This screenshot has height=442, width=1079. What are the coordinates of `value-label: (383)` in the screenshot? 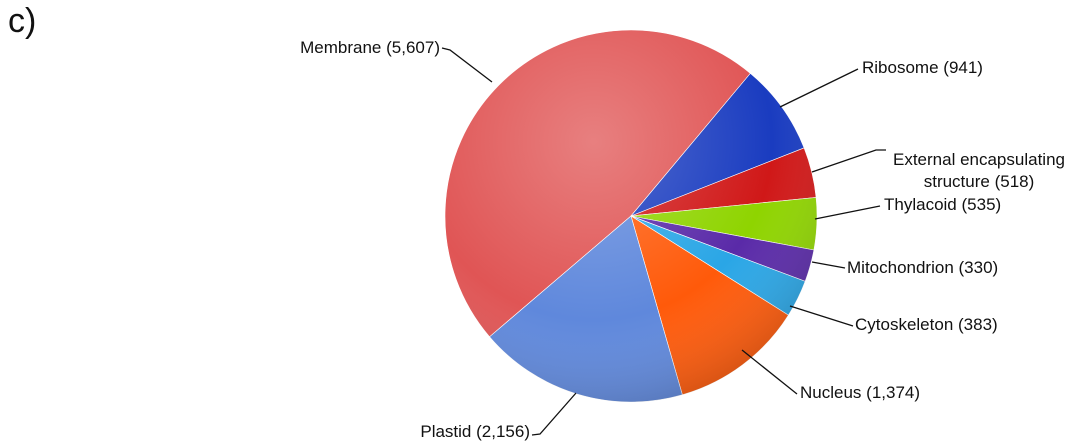 It's located at (978, 324).